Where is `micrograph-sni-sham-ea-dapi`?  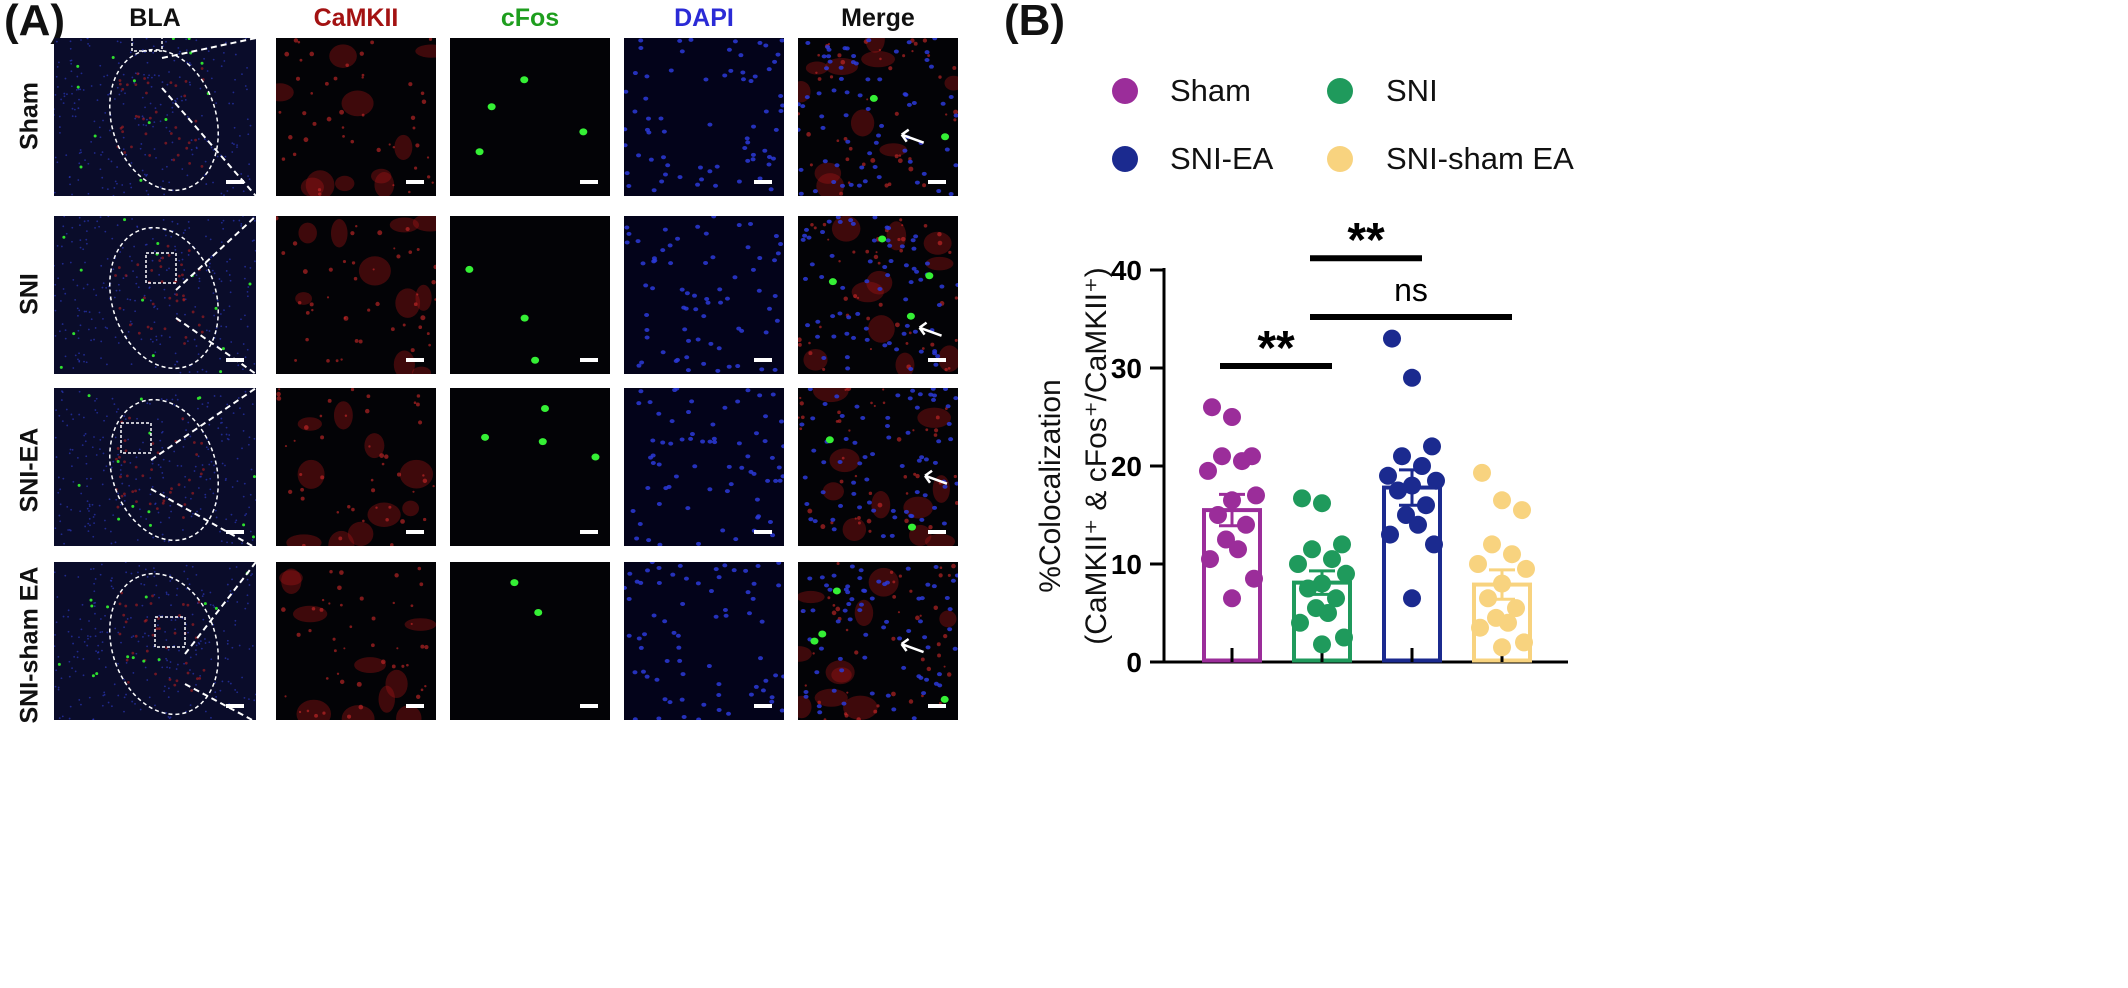
micrograph-sni-sham-ea-dapi is located at coordinates (704, 641).